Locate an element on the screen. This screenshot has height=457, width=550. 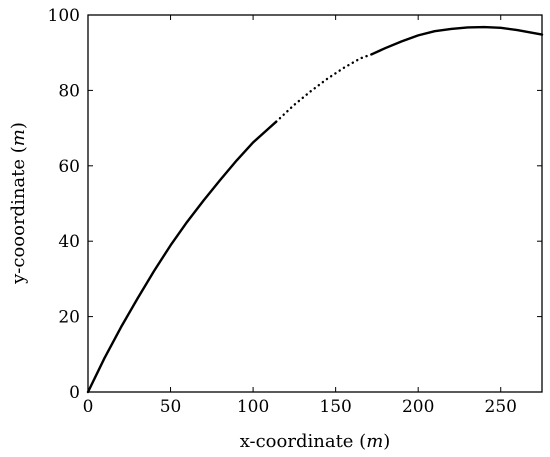
x-tick-label: 50 is located at coordinates (171, 407).